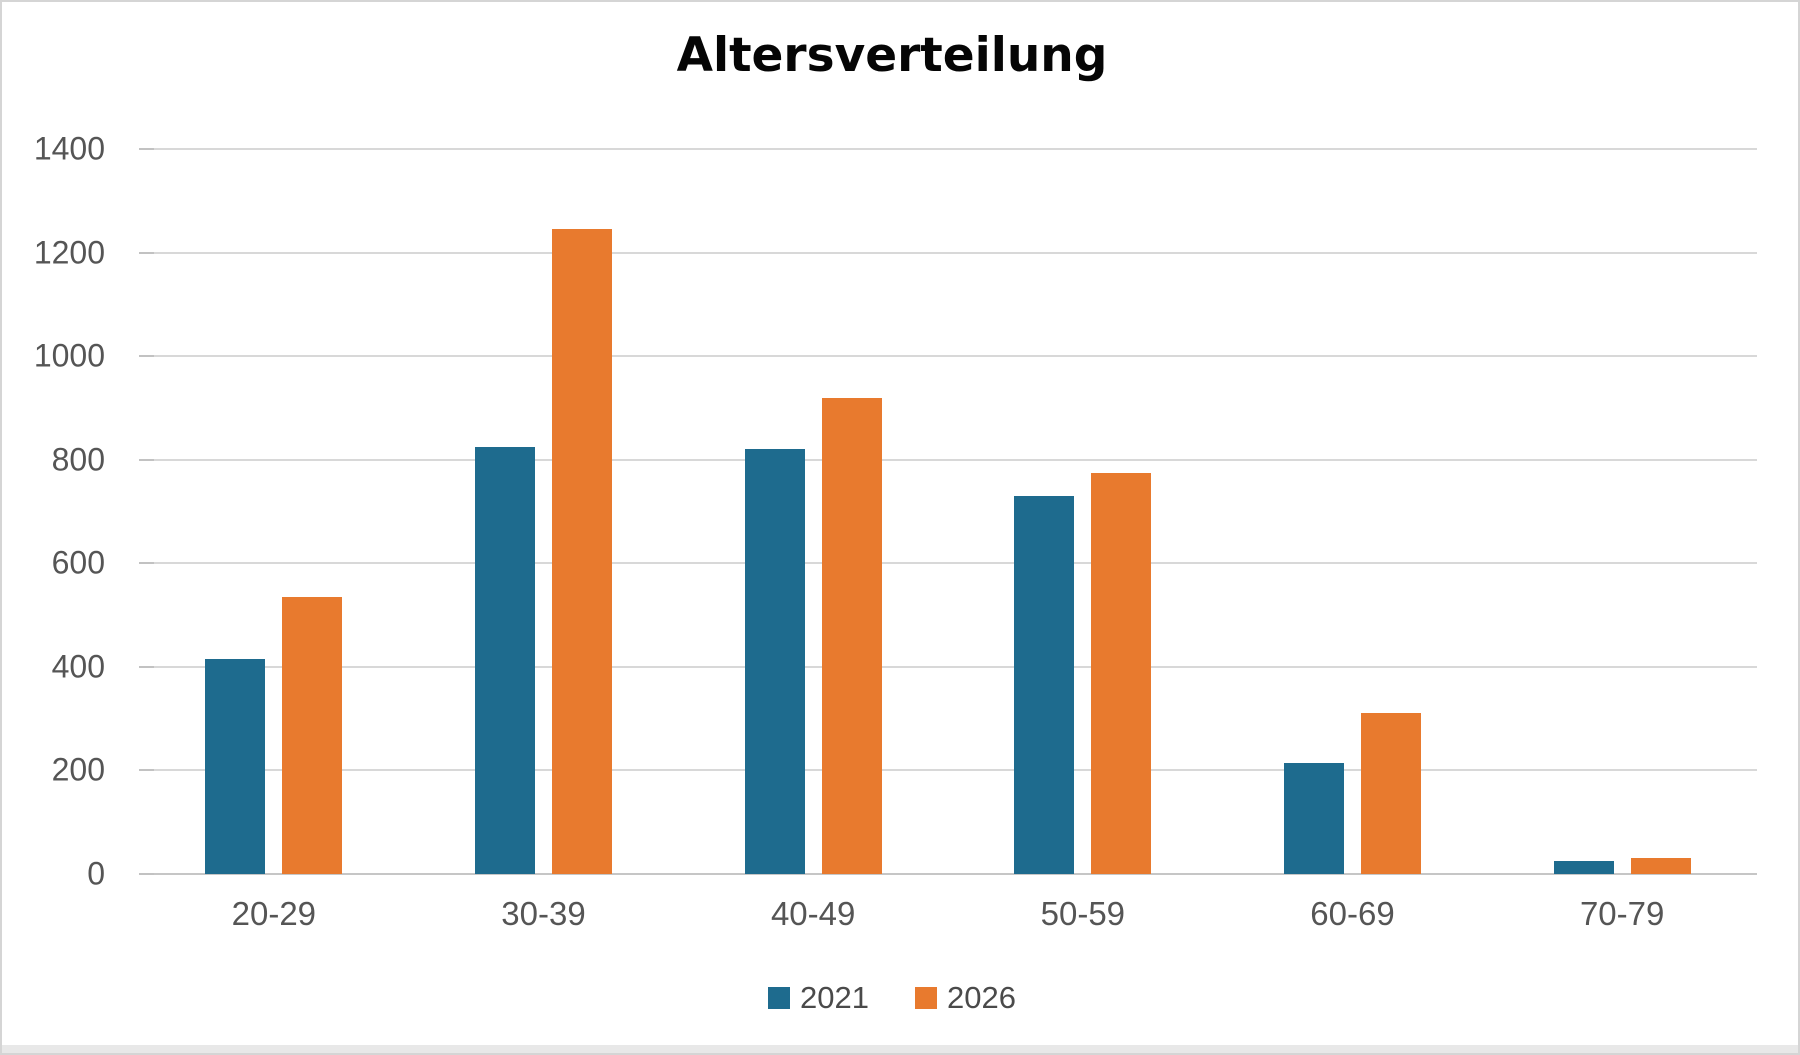 Image resolution: width=1800 pixels, height=1055 pixels. What do you see at coordinates (981, 997) in the screenshot?
I see `legend-label-2026: 2026` at bounding box center [981, 997].